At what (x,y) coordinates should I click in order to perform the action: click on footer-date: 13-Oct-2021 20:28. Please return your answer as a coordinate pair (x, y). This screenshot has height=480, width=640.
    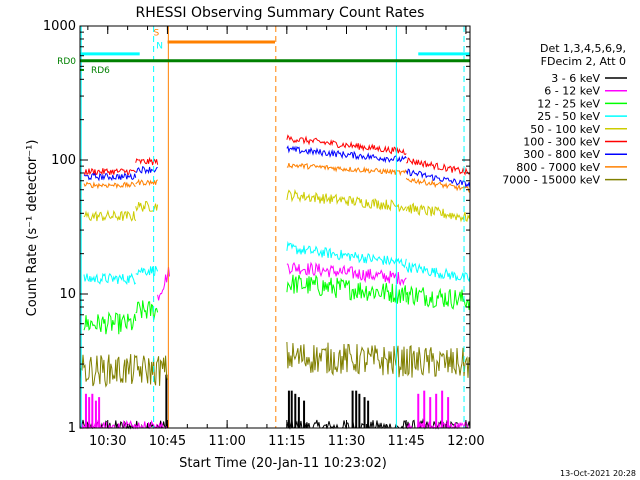
    Looking at the image, I should click on (598, 473).